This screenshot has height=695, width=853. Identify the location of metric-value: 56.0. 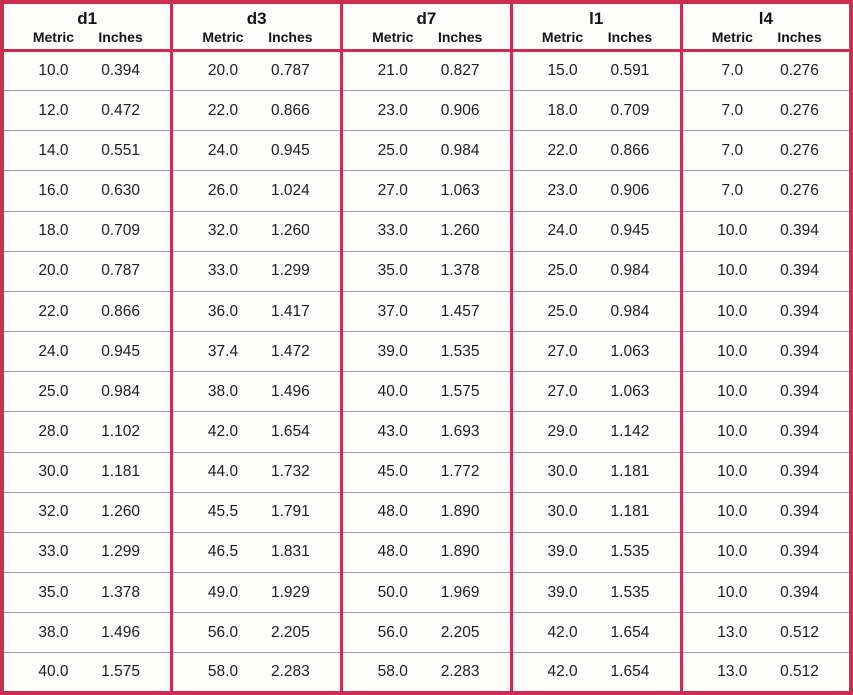
(213, 632).